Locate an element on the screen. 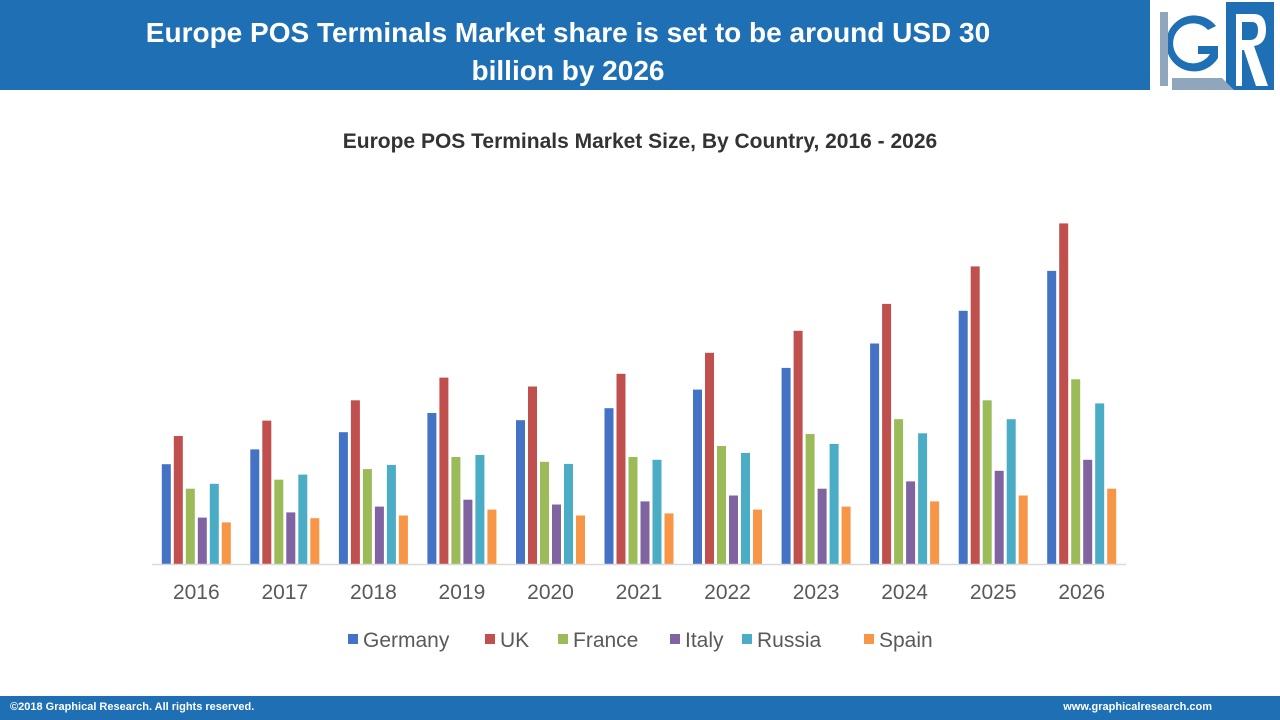 The width and height of the screenshot is (1280, 720). x-tick-label-2020: 2020 is located at coordinates (550, 592).